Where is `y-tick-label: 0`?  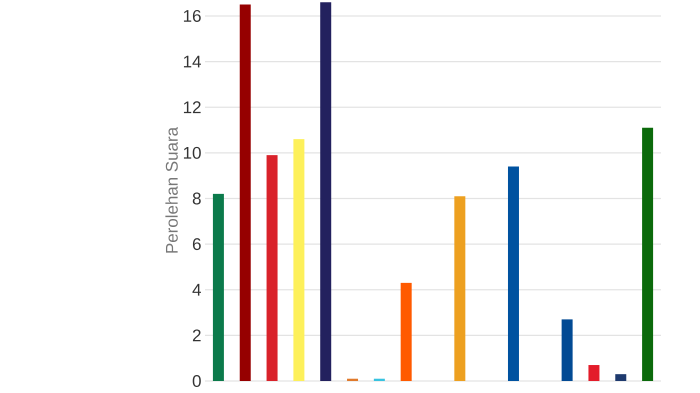 y-tick-label: 0 is located at coordinates (196, 381).